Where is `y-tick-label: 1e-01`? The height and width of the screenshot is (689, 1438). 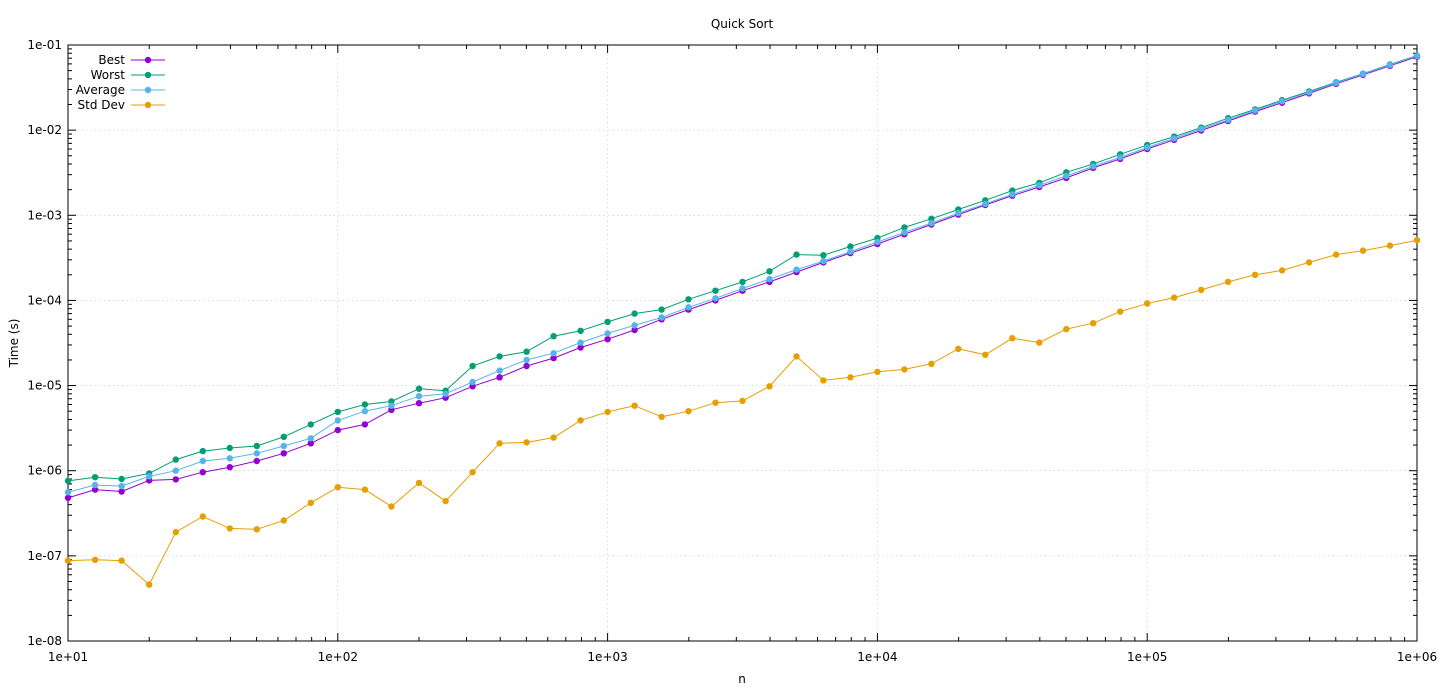
y-tick-label: 1e-01 is located at coordinates (44, 45).